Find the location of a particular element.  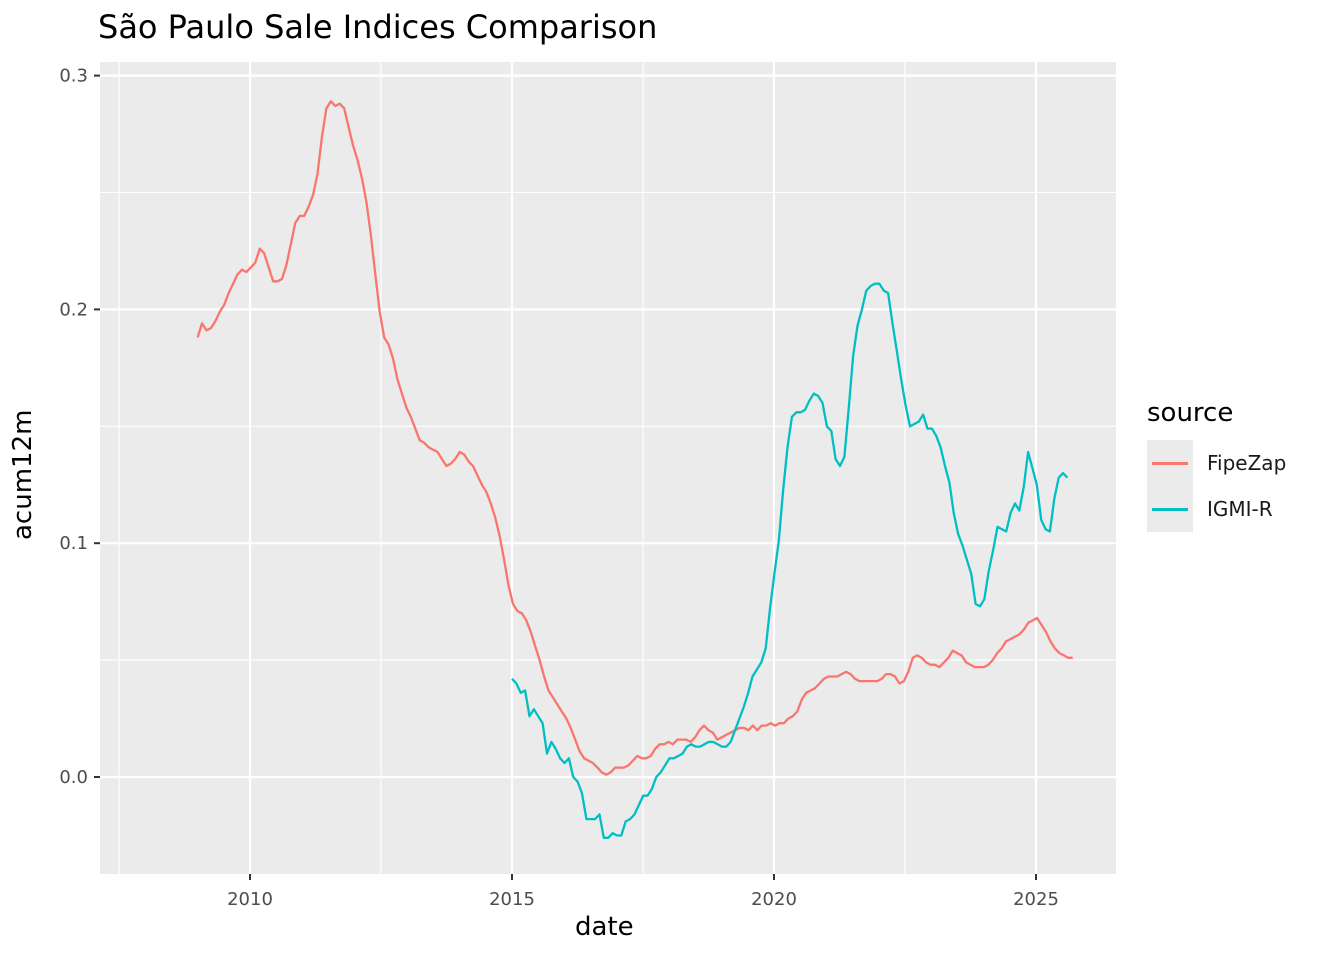

legend-label-igmi-r: IGMI-R is located at coordinates (1240, 509).